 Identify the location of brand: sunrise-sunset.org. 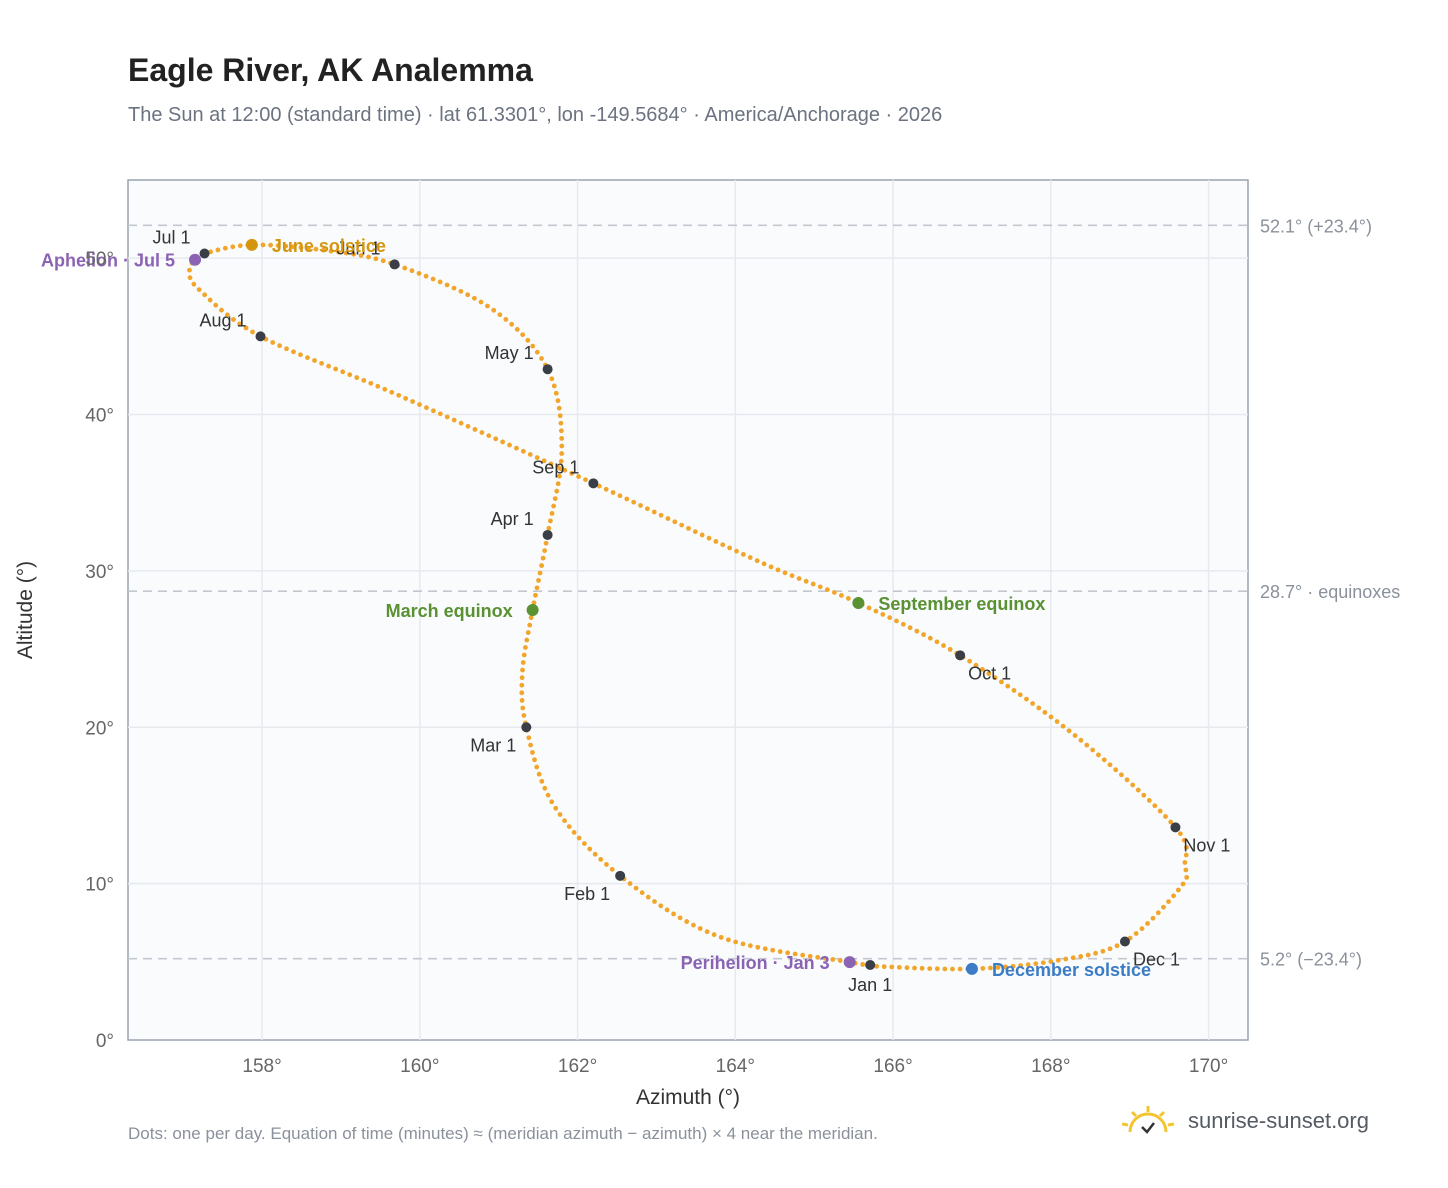
(1244, 1121).